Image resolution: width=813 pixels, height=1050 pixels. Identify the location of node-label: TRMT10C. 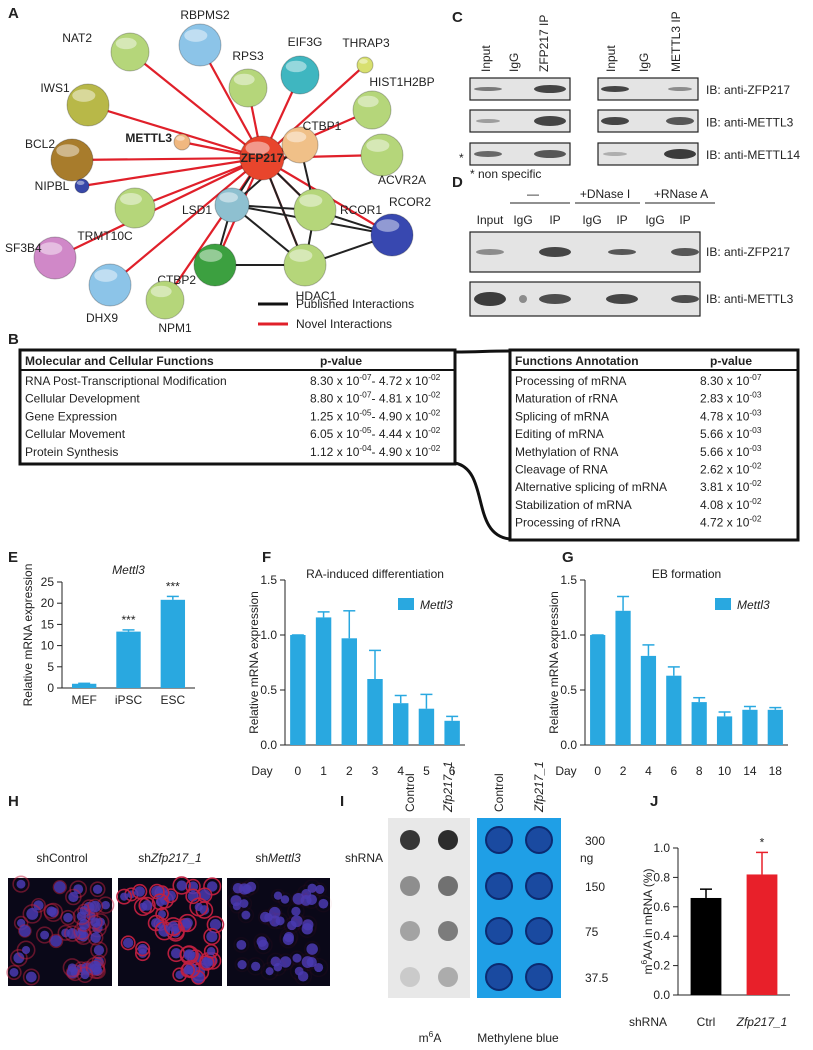
(105, 236).